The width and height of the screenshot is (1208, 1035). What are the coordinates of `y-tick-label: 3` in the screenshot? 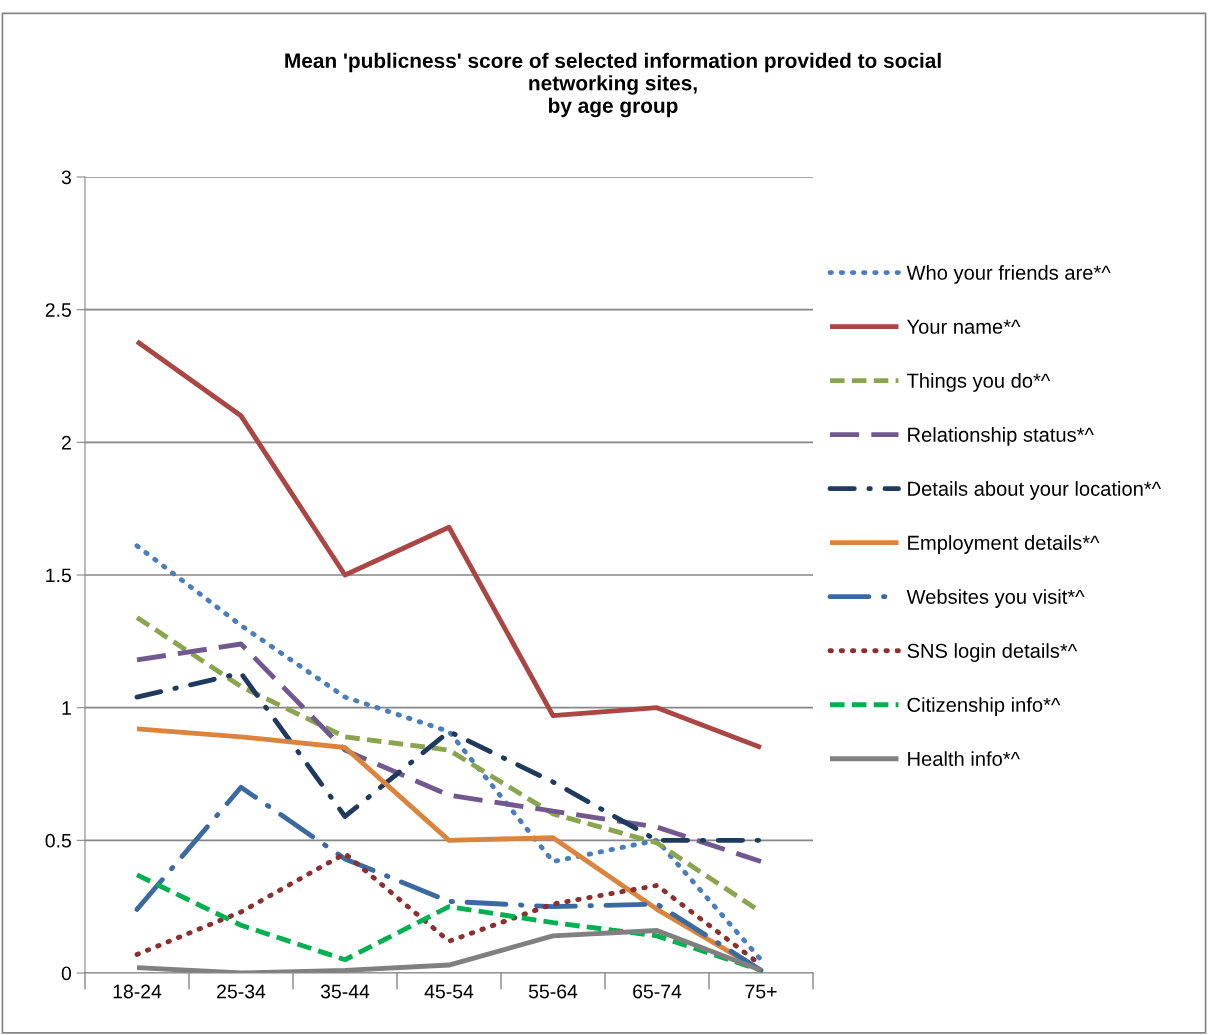 It's located at (66, 177).